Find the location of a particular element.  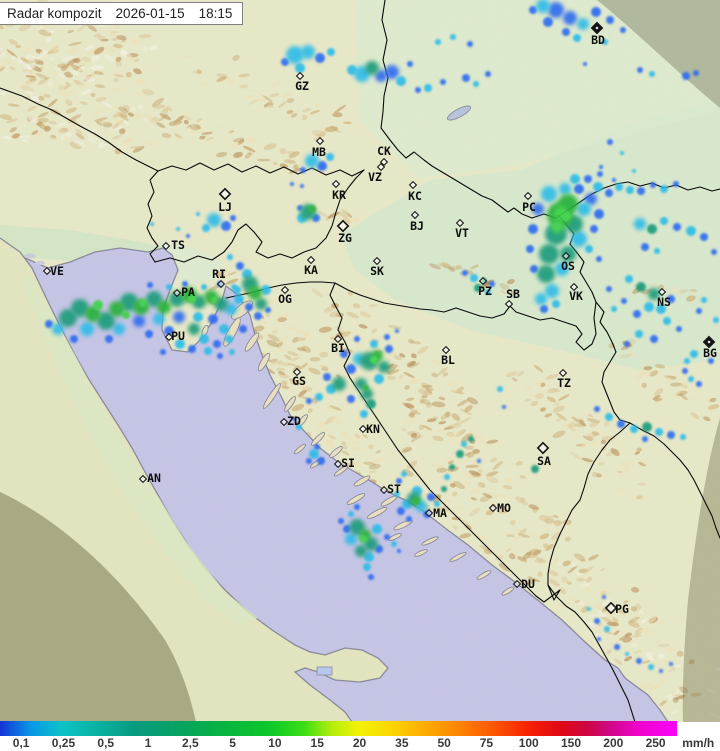

scale-tick-label: 1 is located at coordinates (148, 743).